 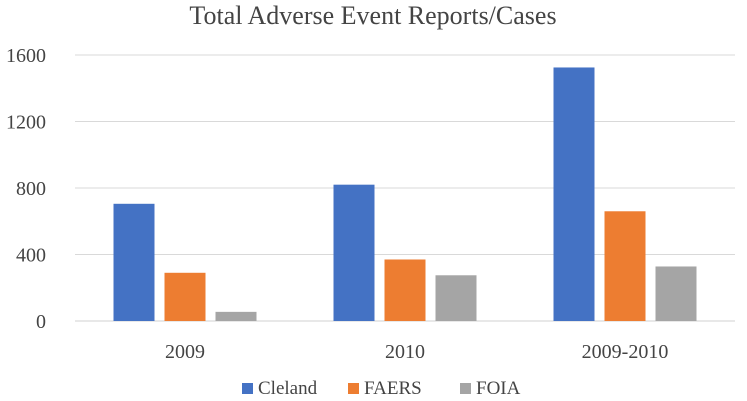 I want to click on x-tick-label: 2009-2010, so click(x=625, y=352).